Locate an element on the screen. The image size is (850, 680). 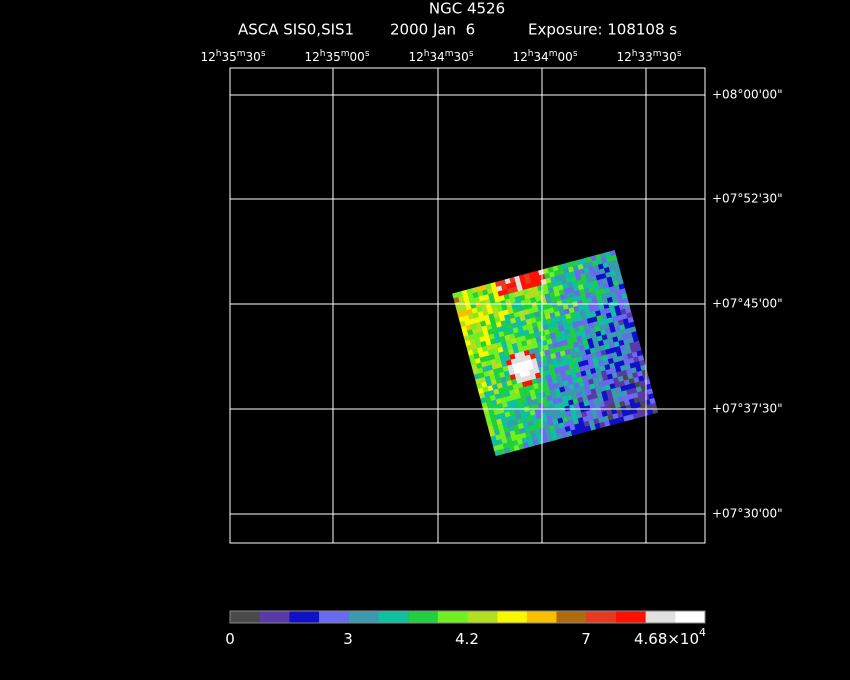
exposure: Exposure: 108108 s is located at coordinates (602, 30).